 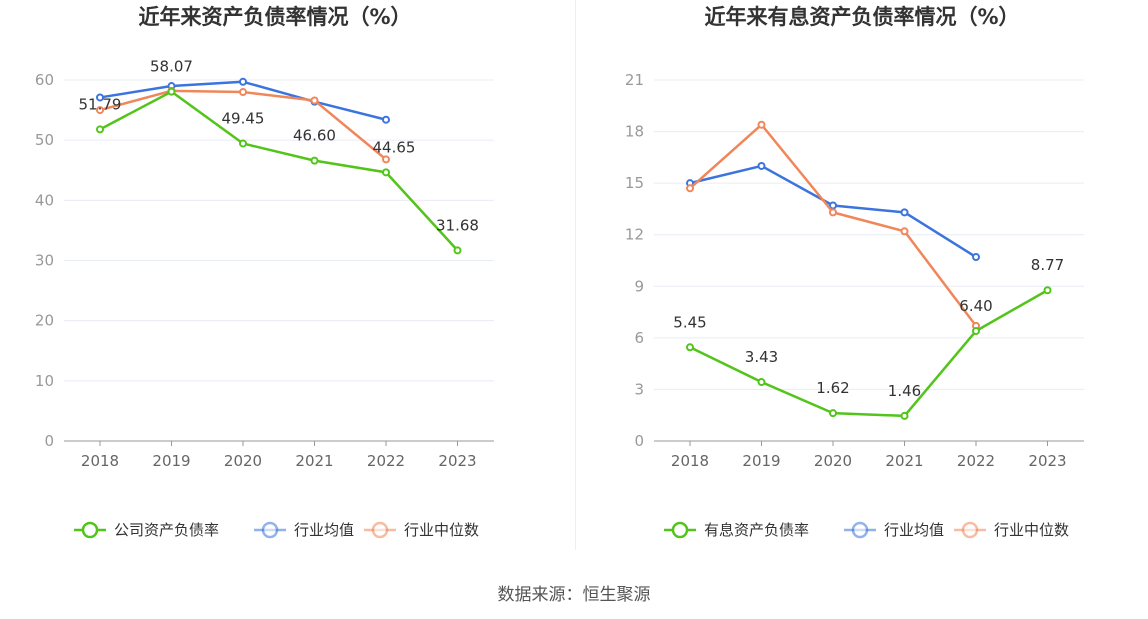 What do you see at coordinates (634, 183) in the screenshot?
I see `y-tick-label: 15` at bounding box center [634, 183].